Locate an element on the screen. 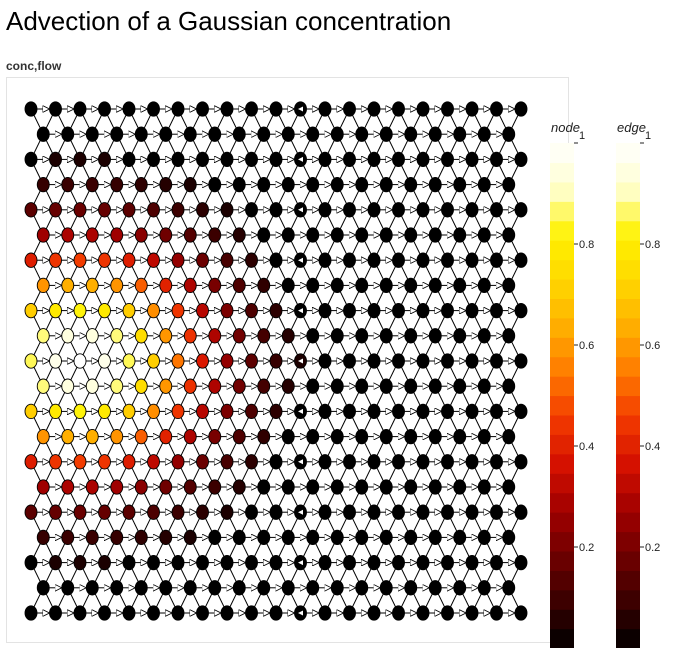 The width and height of the screenshot is (700, 648). colorbar-tick-label: 0.2 is located at coordinates (586, 548).